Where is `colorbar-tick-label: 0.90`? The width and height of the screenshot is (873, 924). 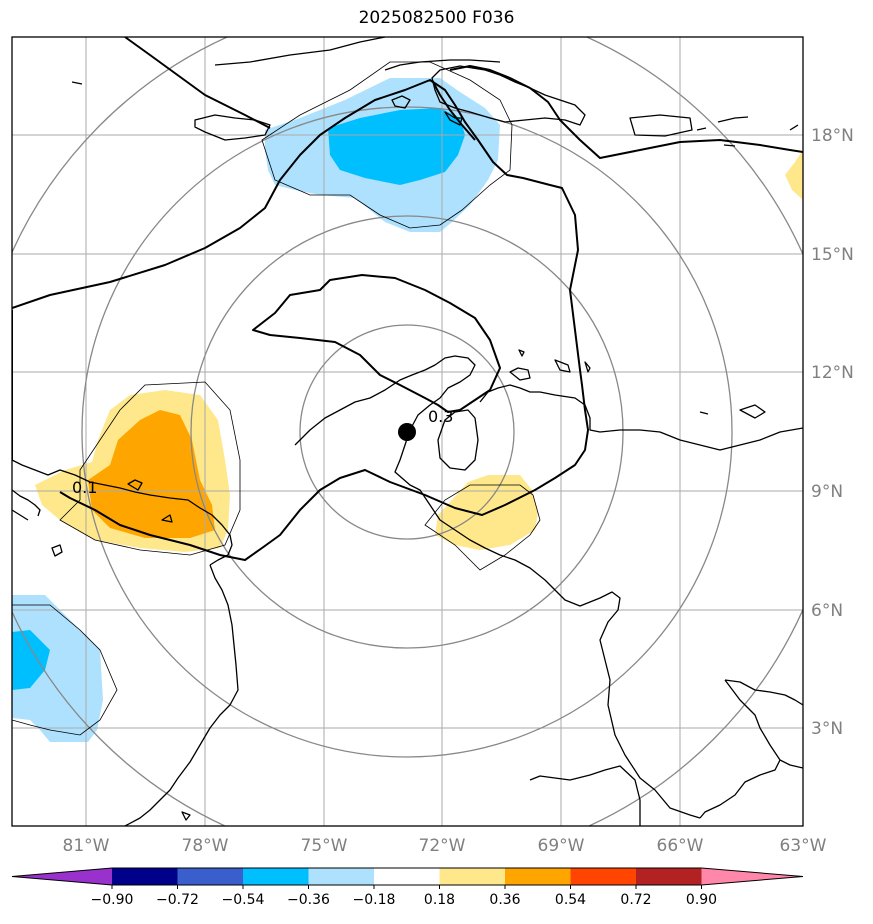 colorbar-tick-label: 0.90 is located at coordinates (701, 900).